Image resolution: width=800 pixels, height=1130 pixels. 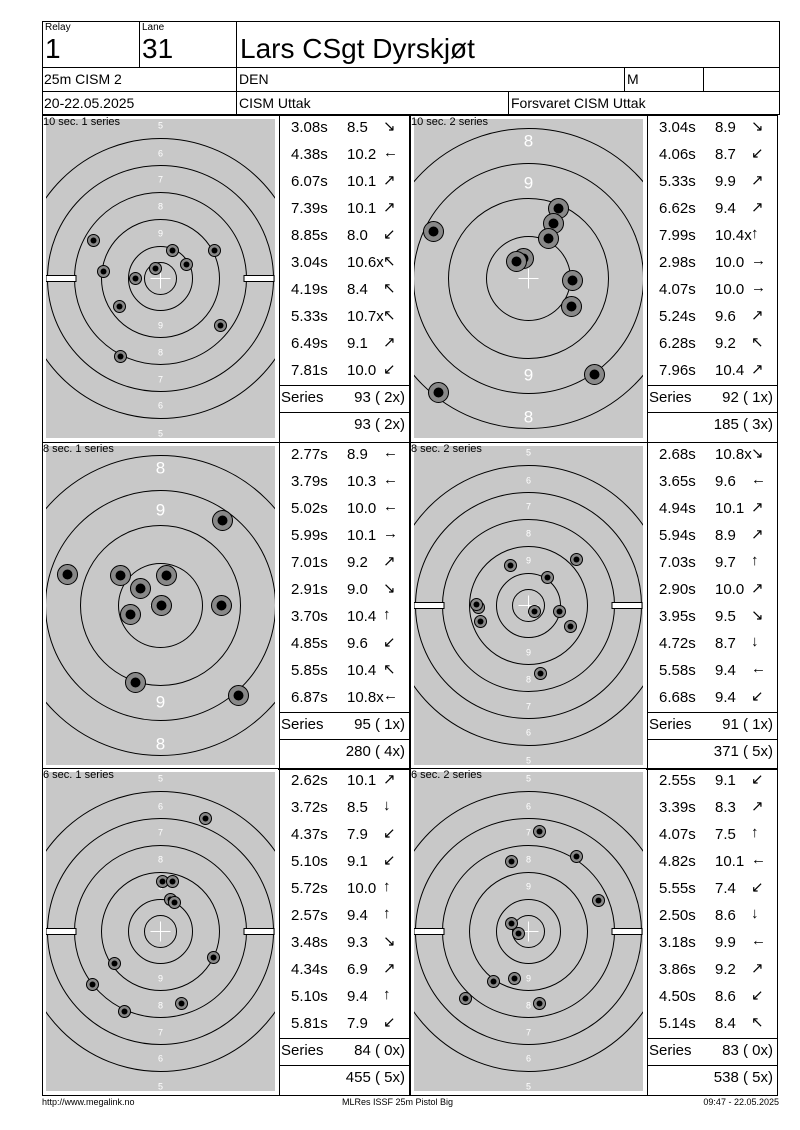 What do you see at coordinates (309, 370) in the screenshot?
I see `shot-time: 7.81s` at bounding box center [309, 370].